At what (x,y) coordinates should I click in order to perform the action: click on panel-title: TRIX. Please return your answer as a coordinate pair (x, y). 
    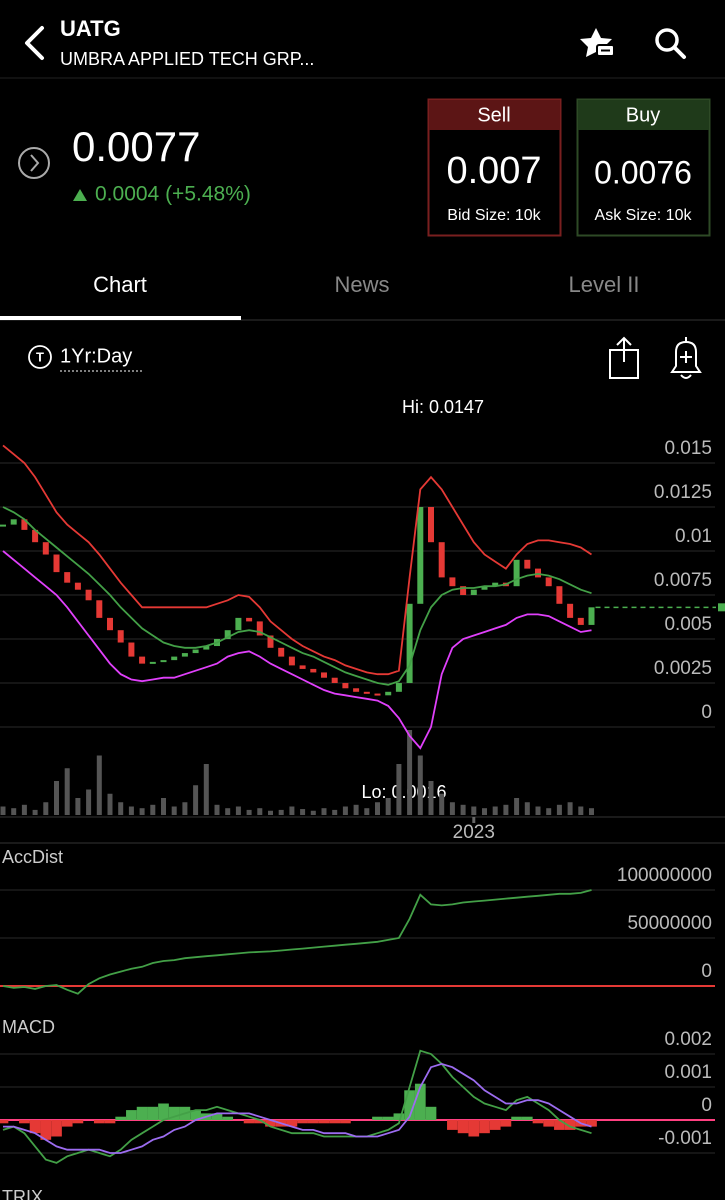
    Looking at the image, I should click on (22, 1193).